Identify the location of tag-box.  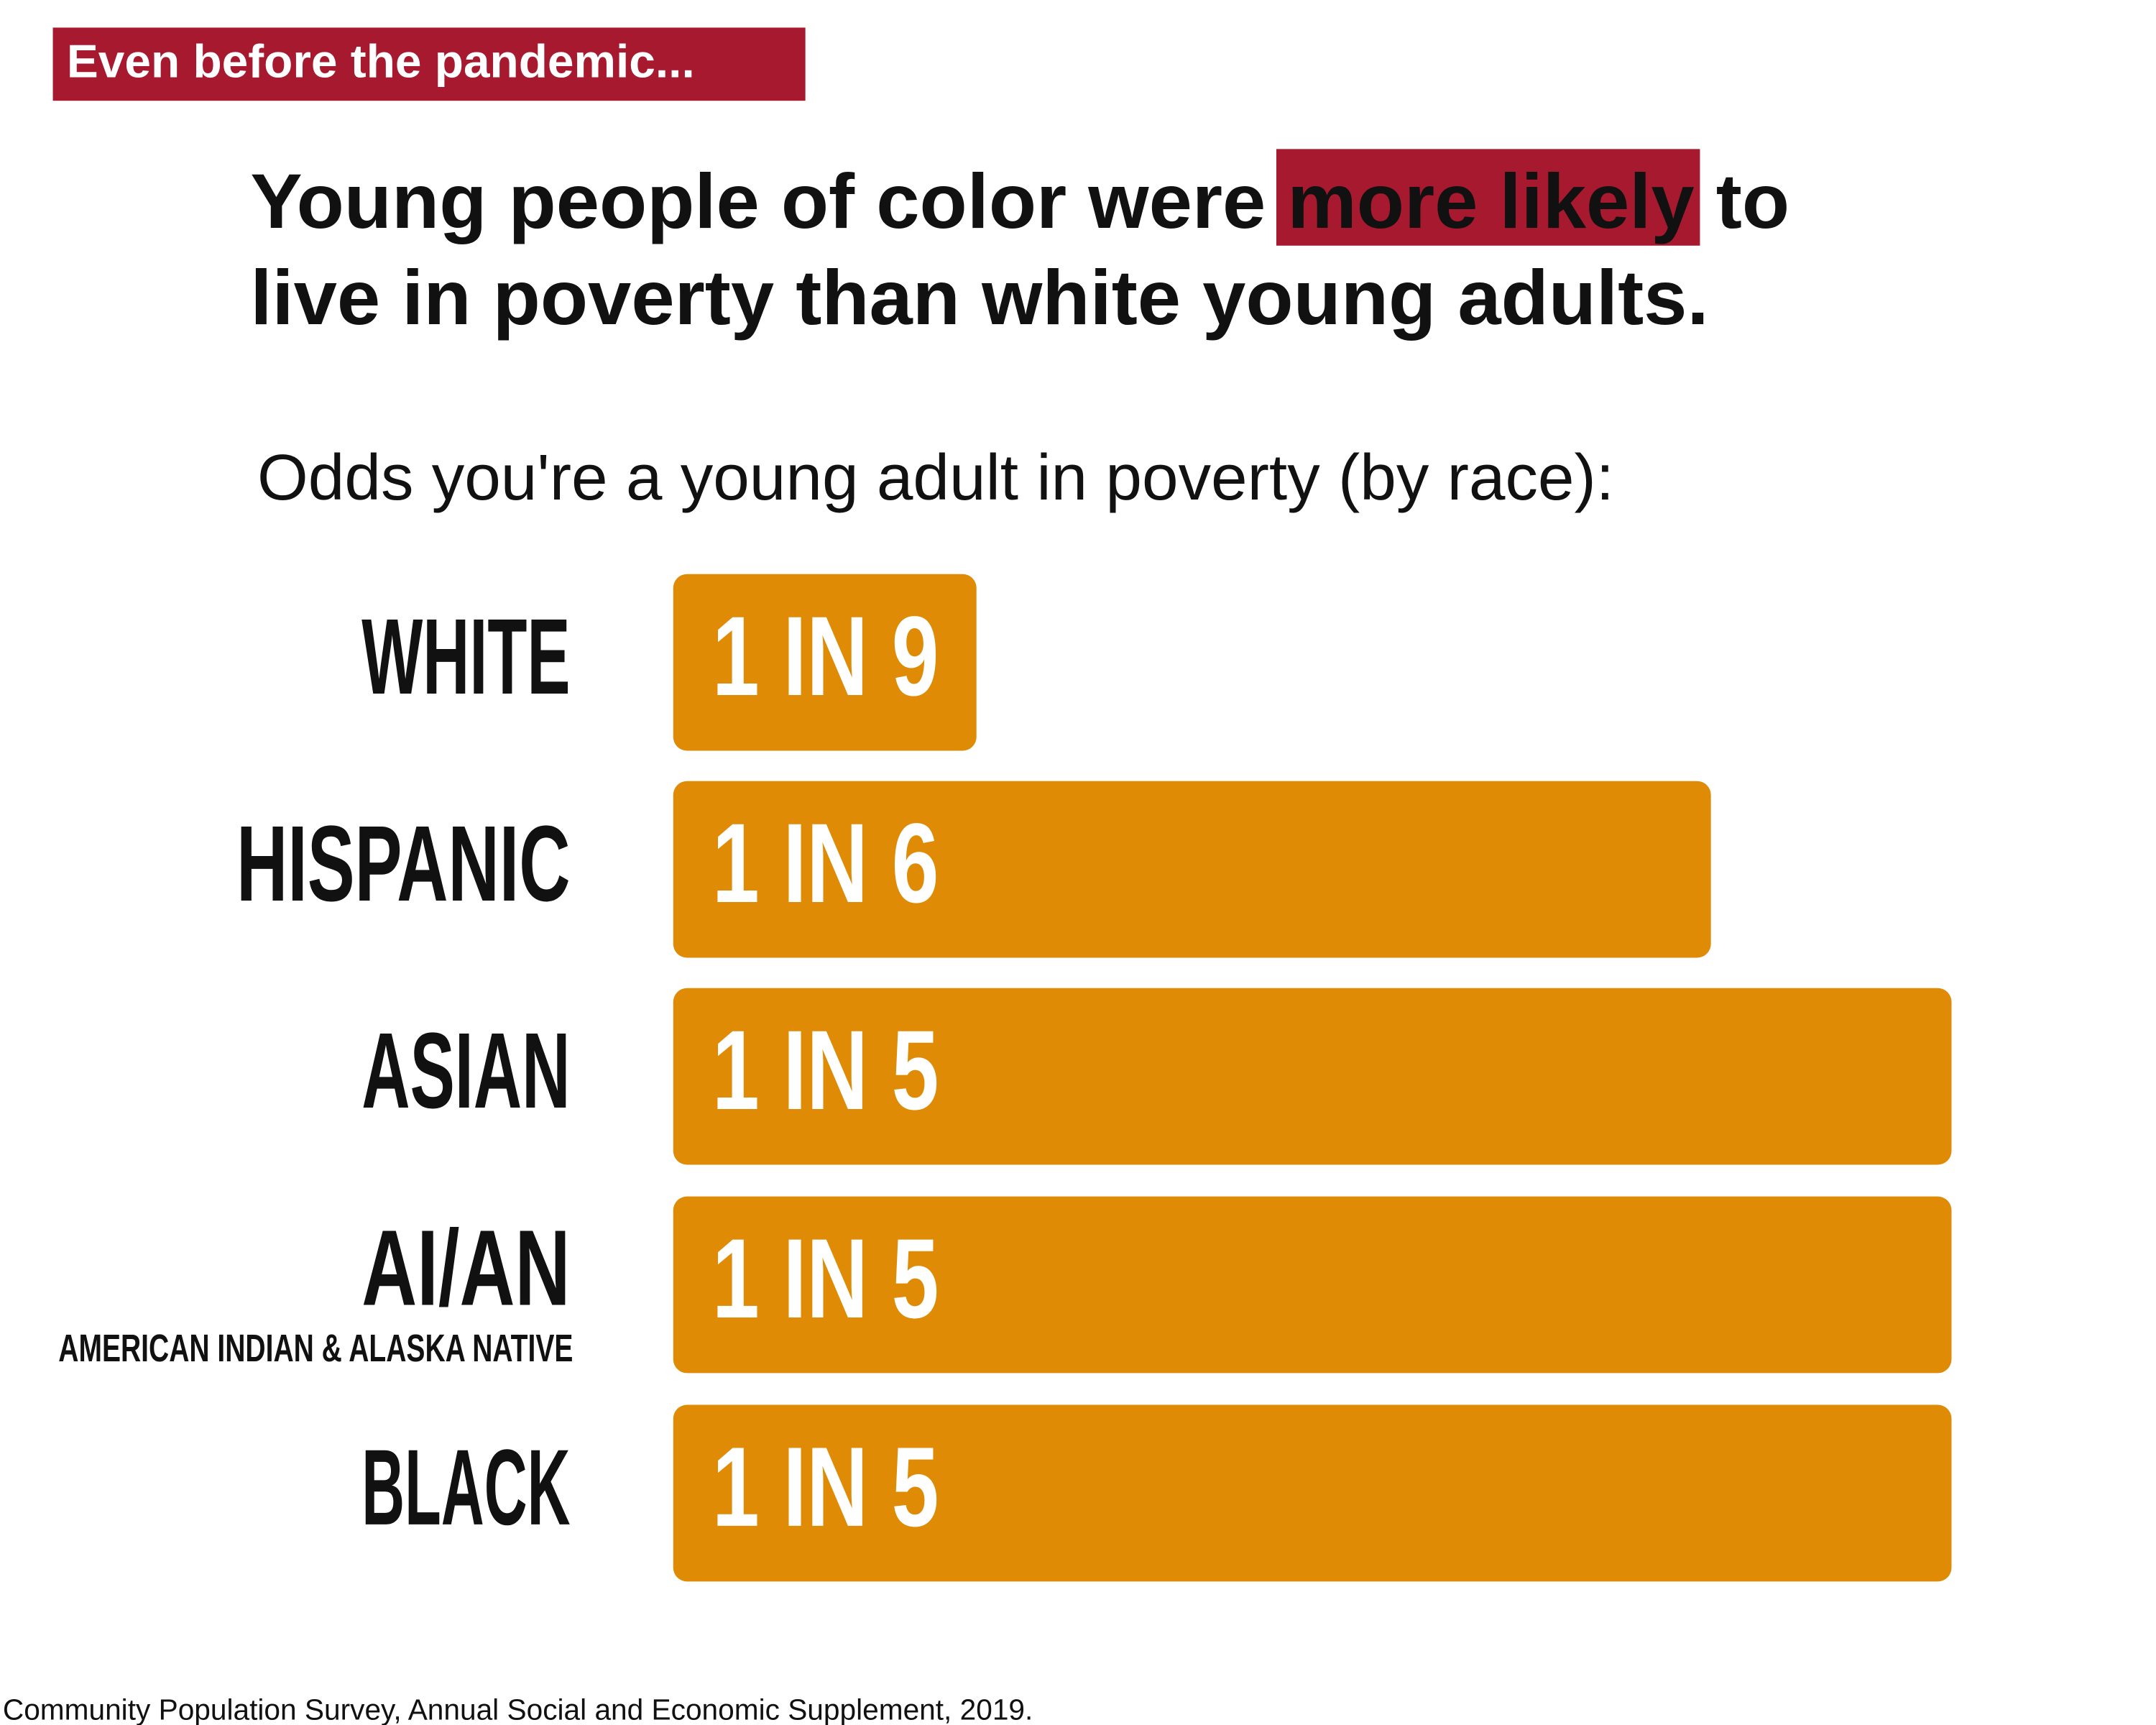
(429, 64).